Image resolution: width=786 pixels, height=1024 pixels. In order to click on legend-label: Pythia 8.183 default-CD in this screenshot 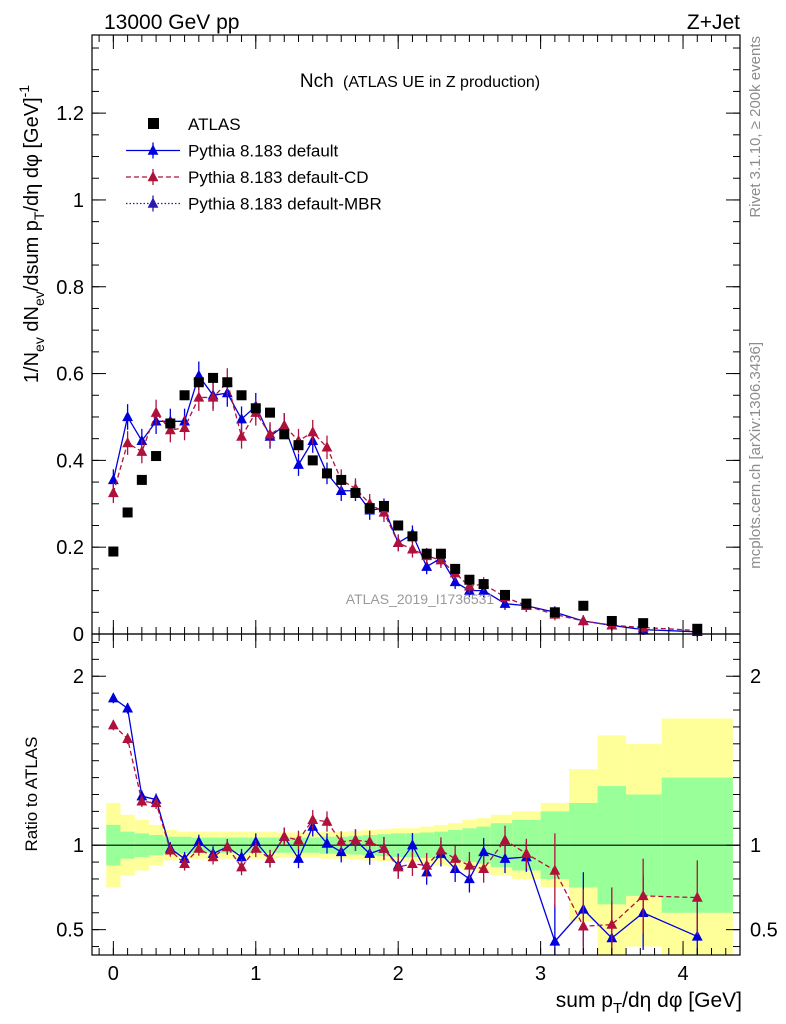, I will do `click(278, 177)`.